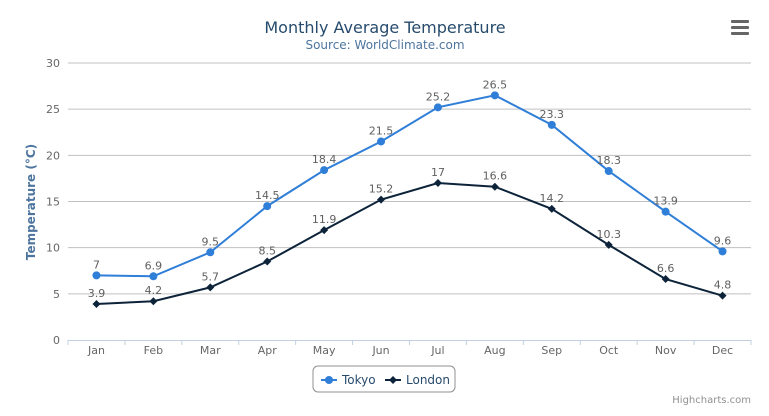 This screenshot has height=416, width=769. I want to click on legend: Tokyo London, so click(384, 379).